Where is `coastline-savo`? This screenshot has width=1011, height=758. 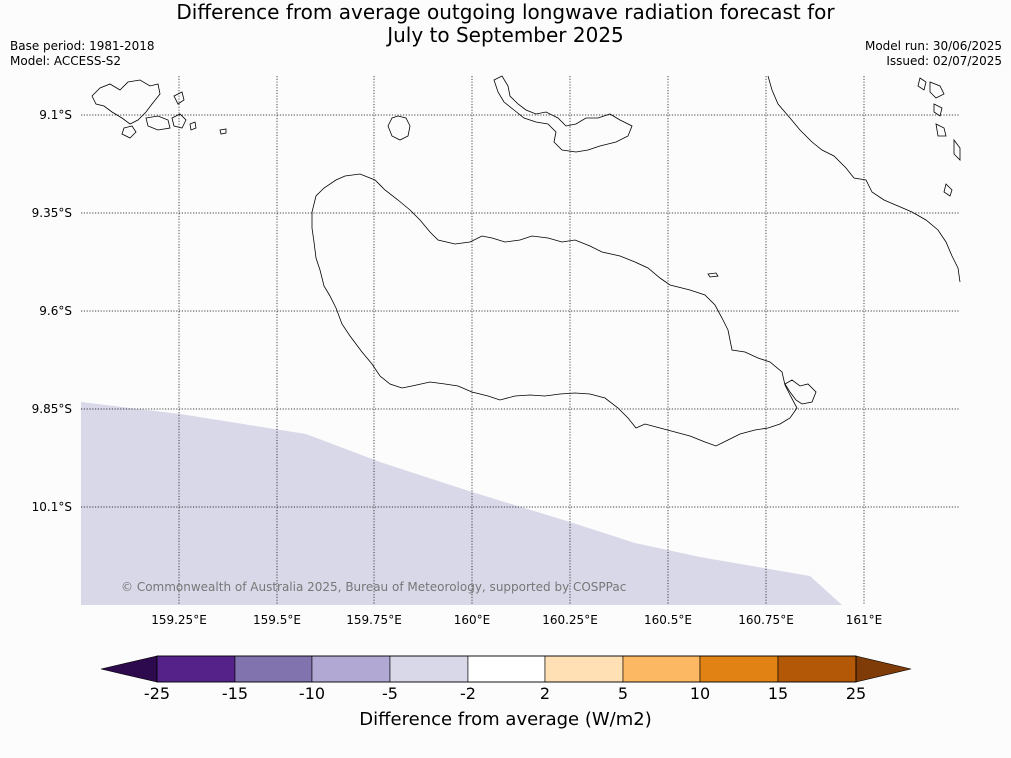
coastline-savo is located at coordinates (399, 128).